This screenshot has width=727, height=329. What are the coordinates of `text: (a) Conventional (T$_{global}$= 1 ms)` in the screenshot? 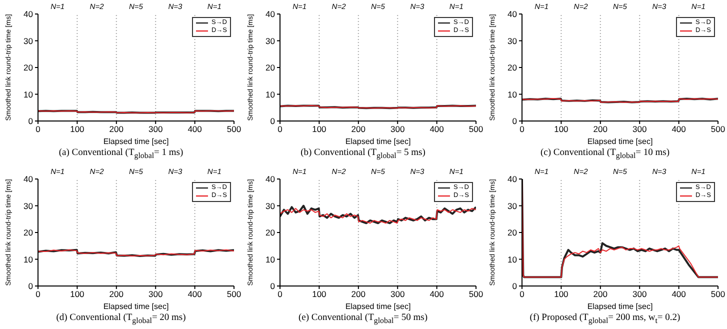 It's located at (121, 154).